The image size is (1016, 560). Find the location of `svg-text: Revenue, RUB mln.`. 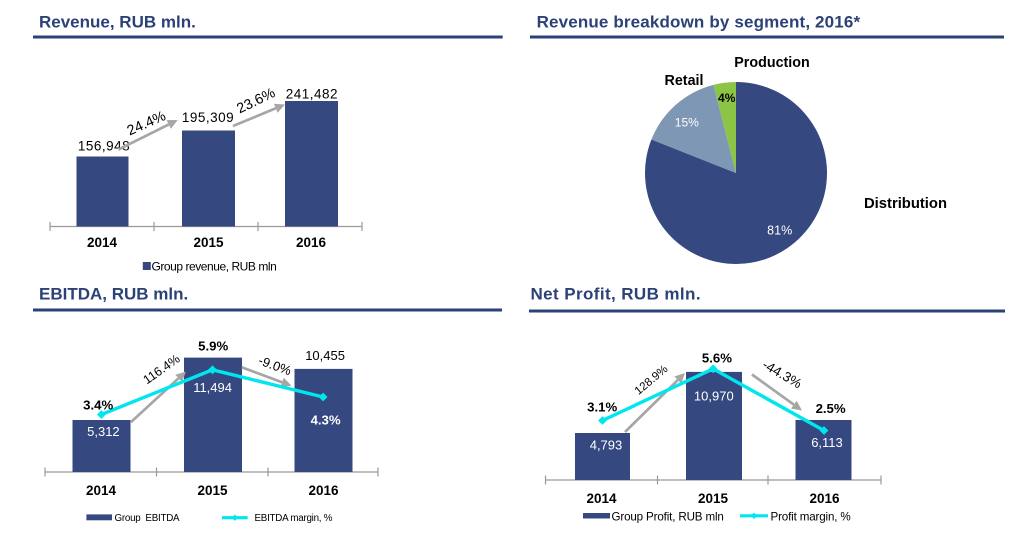

svg-text: Revenue, RUB mln. is located at coordinates (117, 21).